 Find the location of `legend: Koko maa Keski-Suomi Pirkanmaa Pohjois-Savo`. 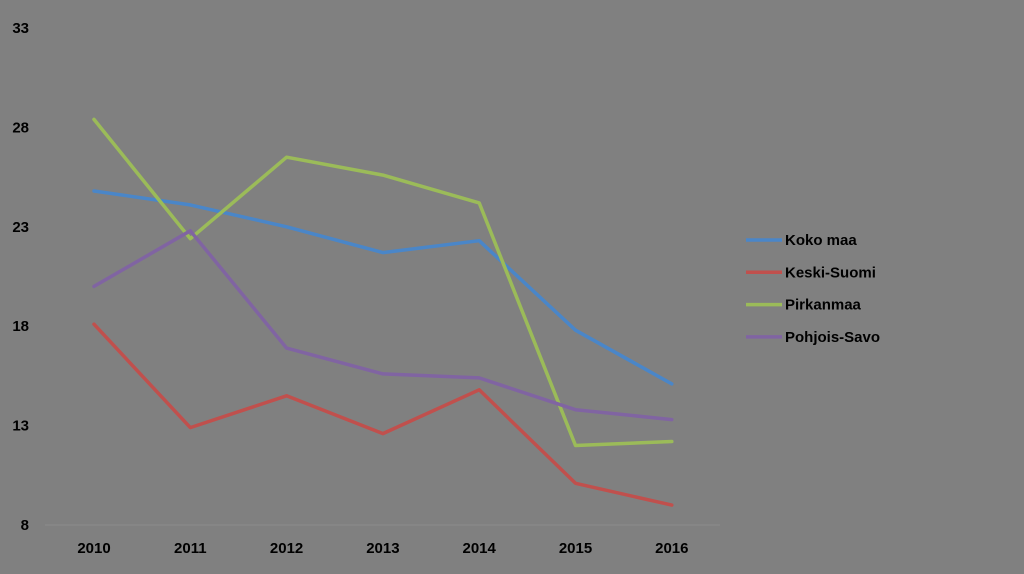

legend: Koko maa Keski-Suomi Pirkanmaa Pohjois-Savo is located at coordinates (813, 289).